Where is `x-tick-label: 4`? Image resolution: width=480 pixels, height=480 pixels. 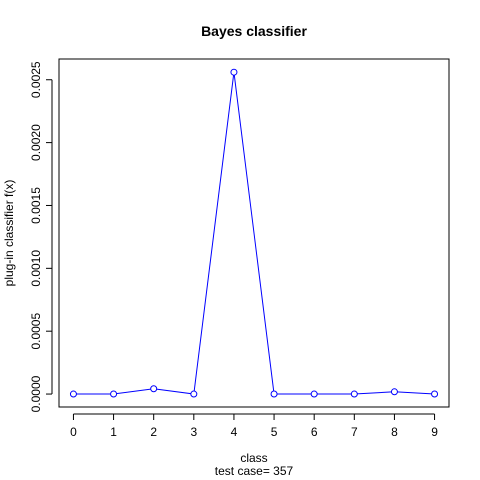 x-tick-label: 4 is located at coordinates (234, 432).